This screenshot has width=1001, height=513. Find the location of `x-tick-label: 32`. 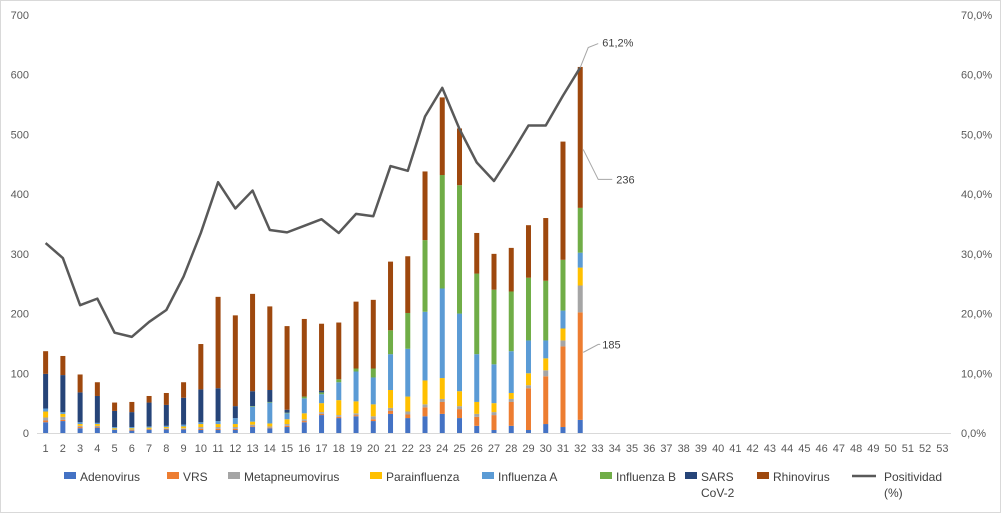

x-tick-label: 32 is located at coordinates (580, 449).